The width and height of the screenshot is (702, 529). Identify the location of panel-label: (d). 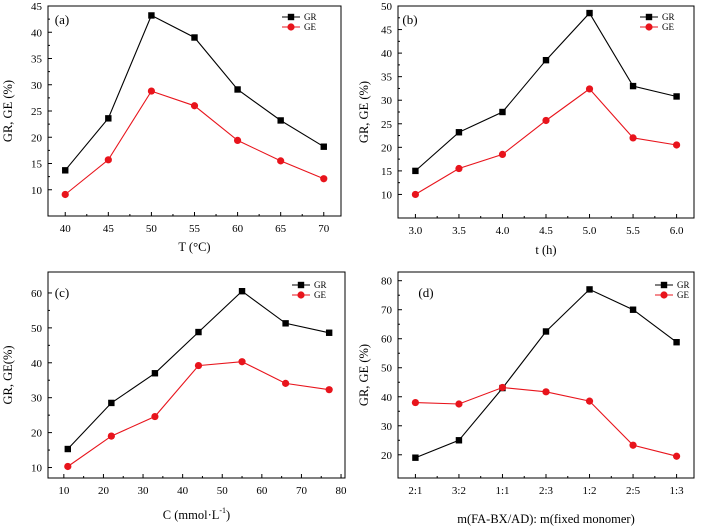
(425, 292).